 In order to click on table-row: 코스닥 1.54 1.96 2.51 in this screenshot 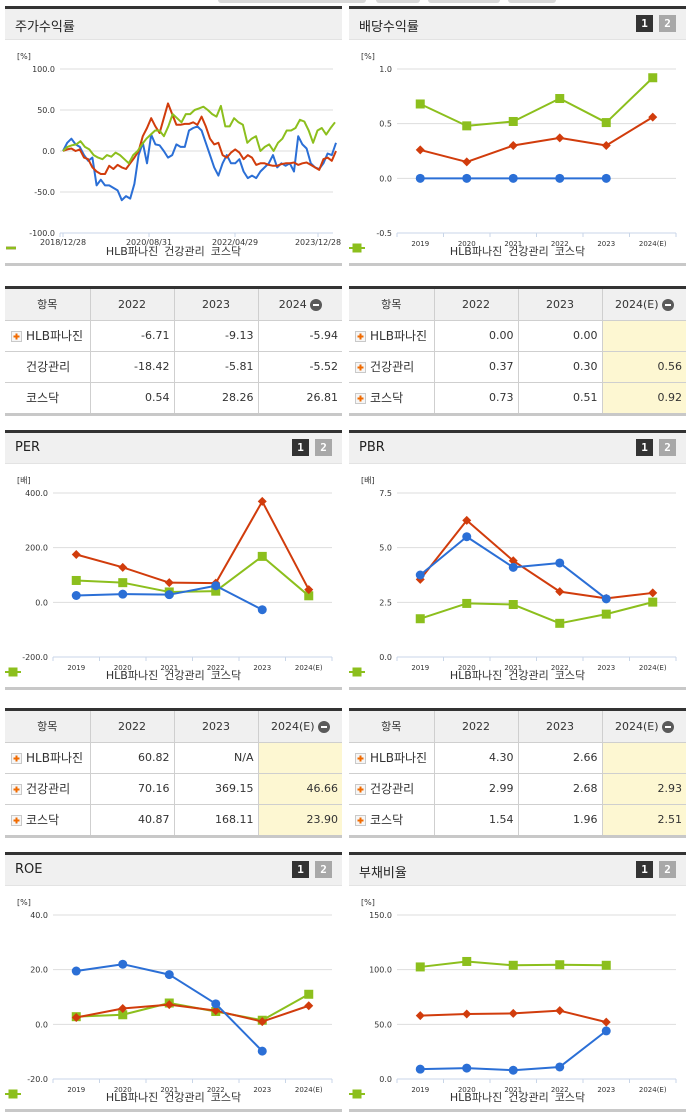, I will do `click(517, 819)`.